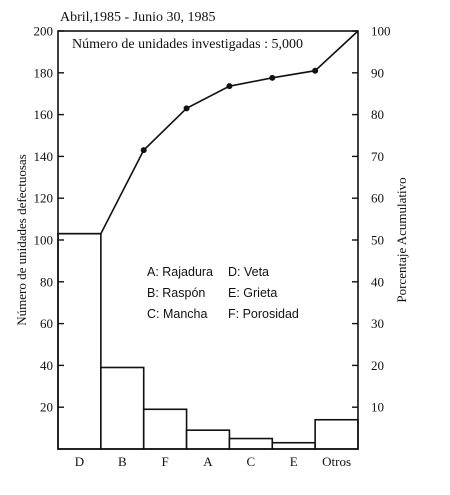  What do you see at coordinates (46, 281) in the screenshot?
I see `left-tick-label: 80` at bounding box center [46, 281].